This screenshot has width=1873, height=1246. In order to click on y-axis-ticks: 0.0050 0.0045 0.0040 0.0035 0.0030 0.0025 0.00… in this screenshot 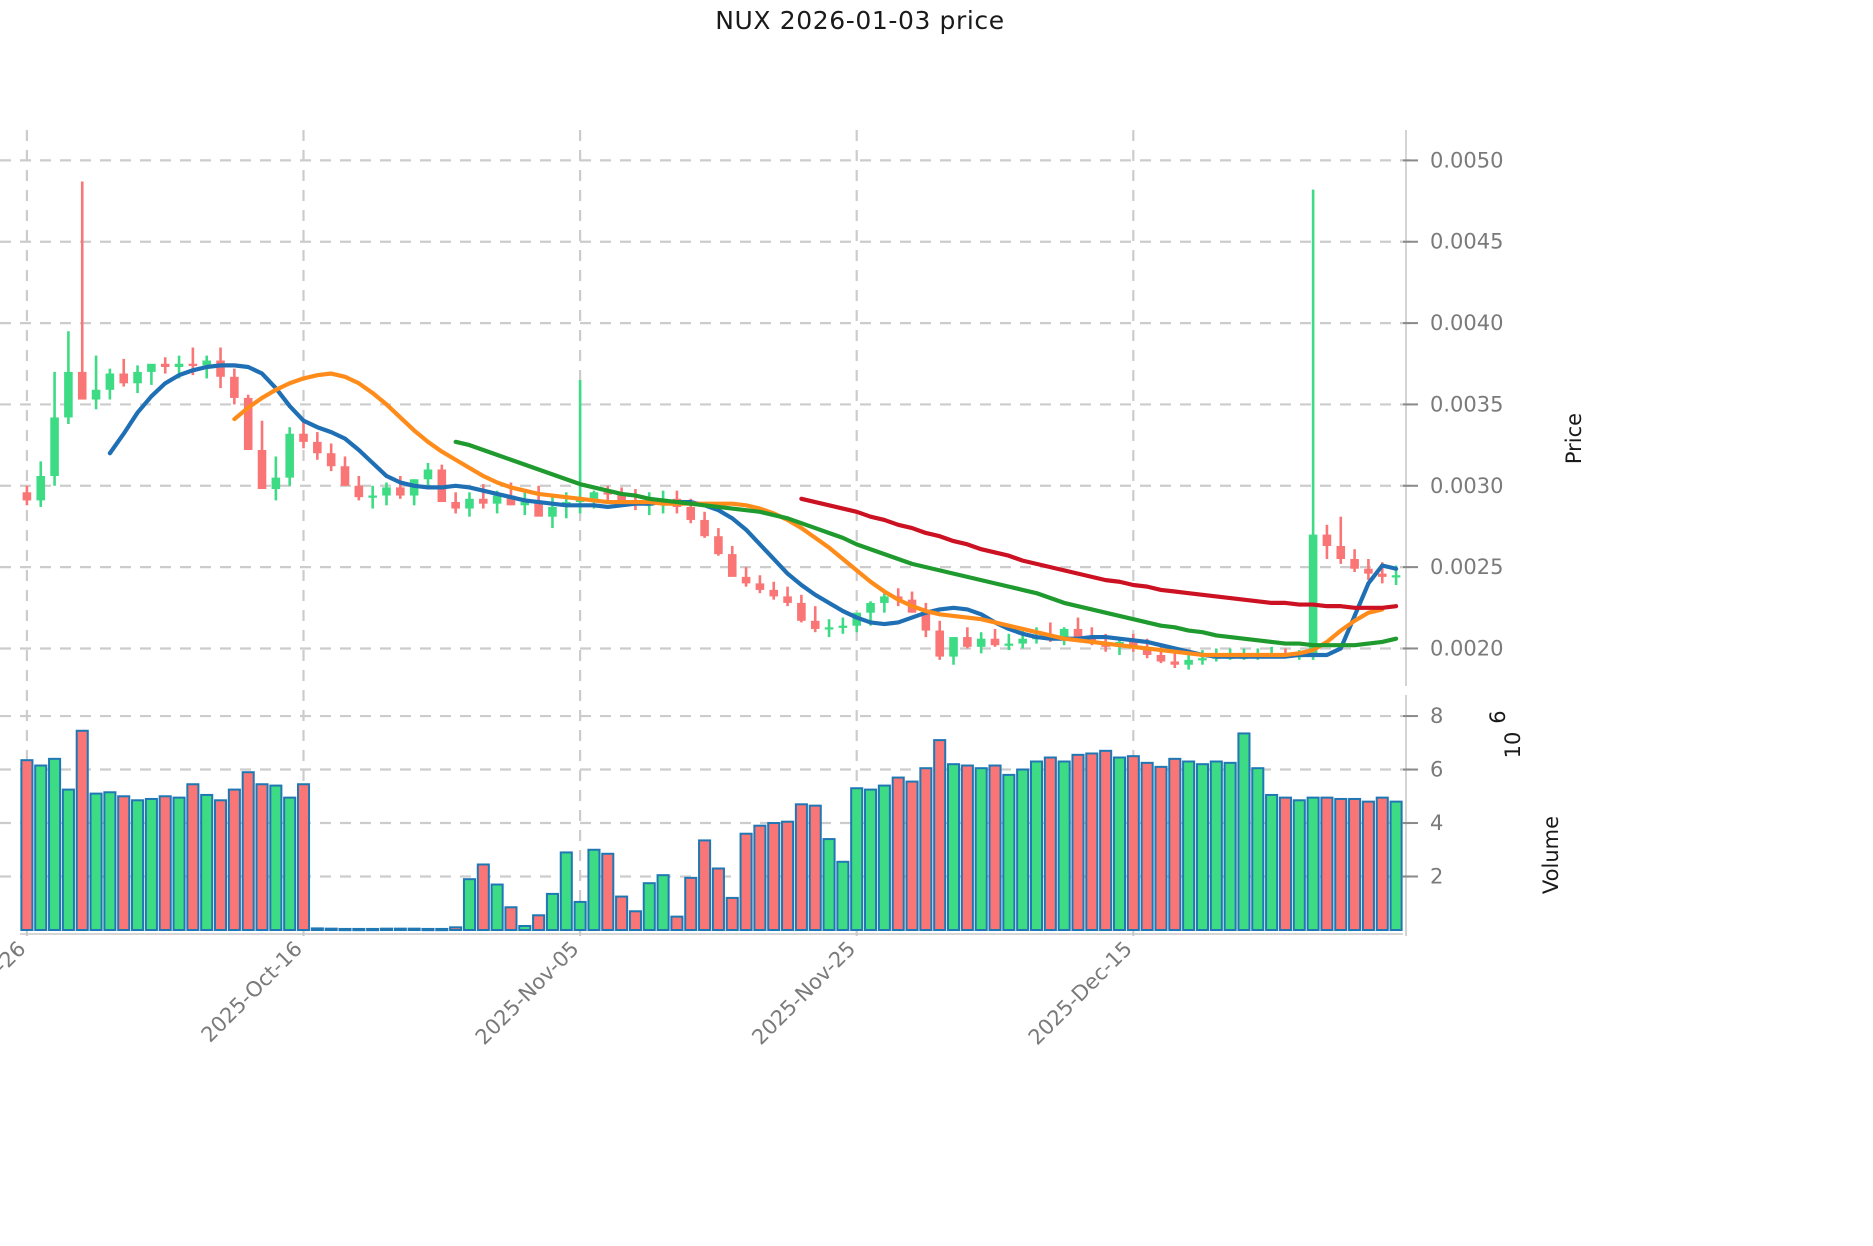, I will do `click(1453, 518)`.